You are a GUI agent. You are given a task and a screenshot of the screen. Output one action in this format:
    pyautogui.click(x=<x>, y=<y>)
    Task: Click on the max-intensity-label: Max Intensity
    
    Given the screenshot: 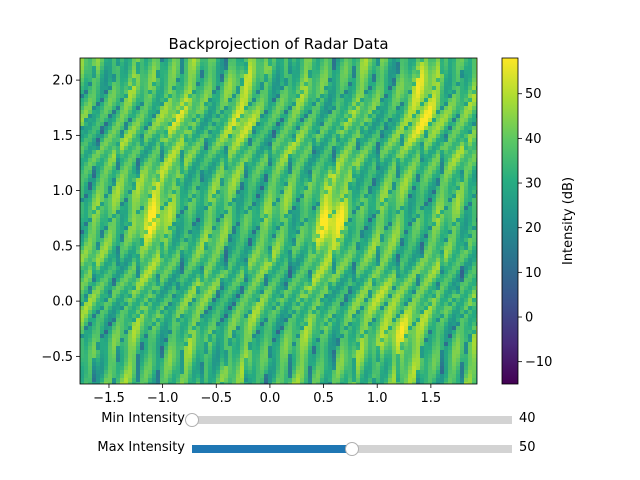 What is the action you would take?
    pyautogui.click(x=141, y=447)
    